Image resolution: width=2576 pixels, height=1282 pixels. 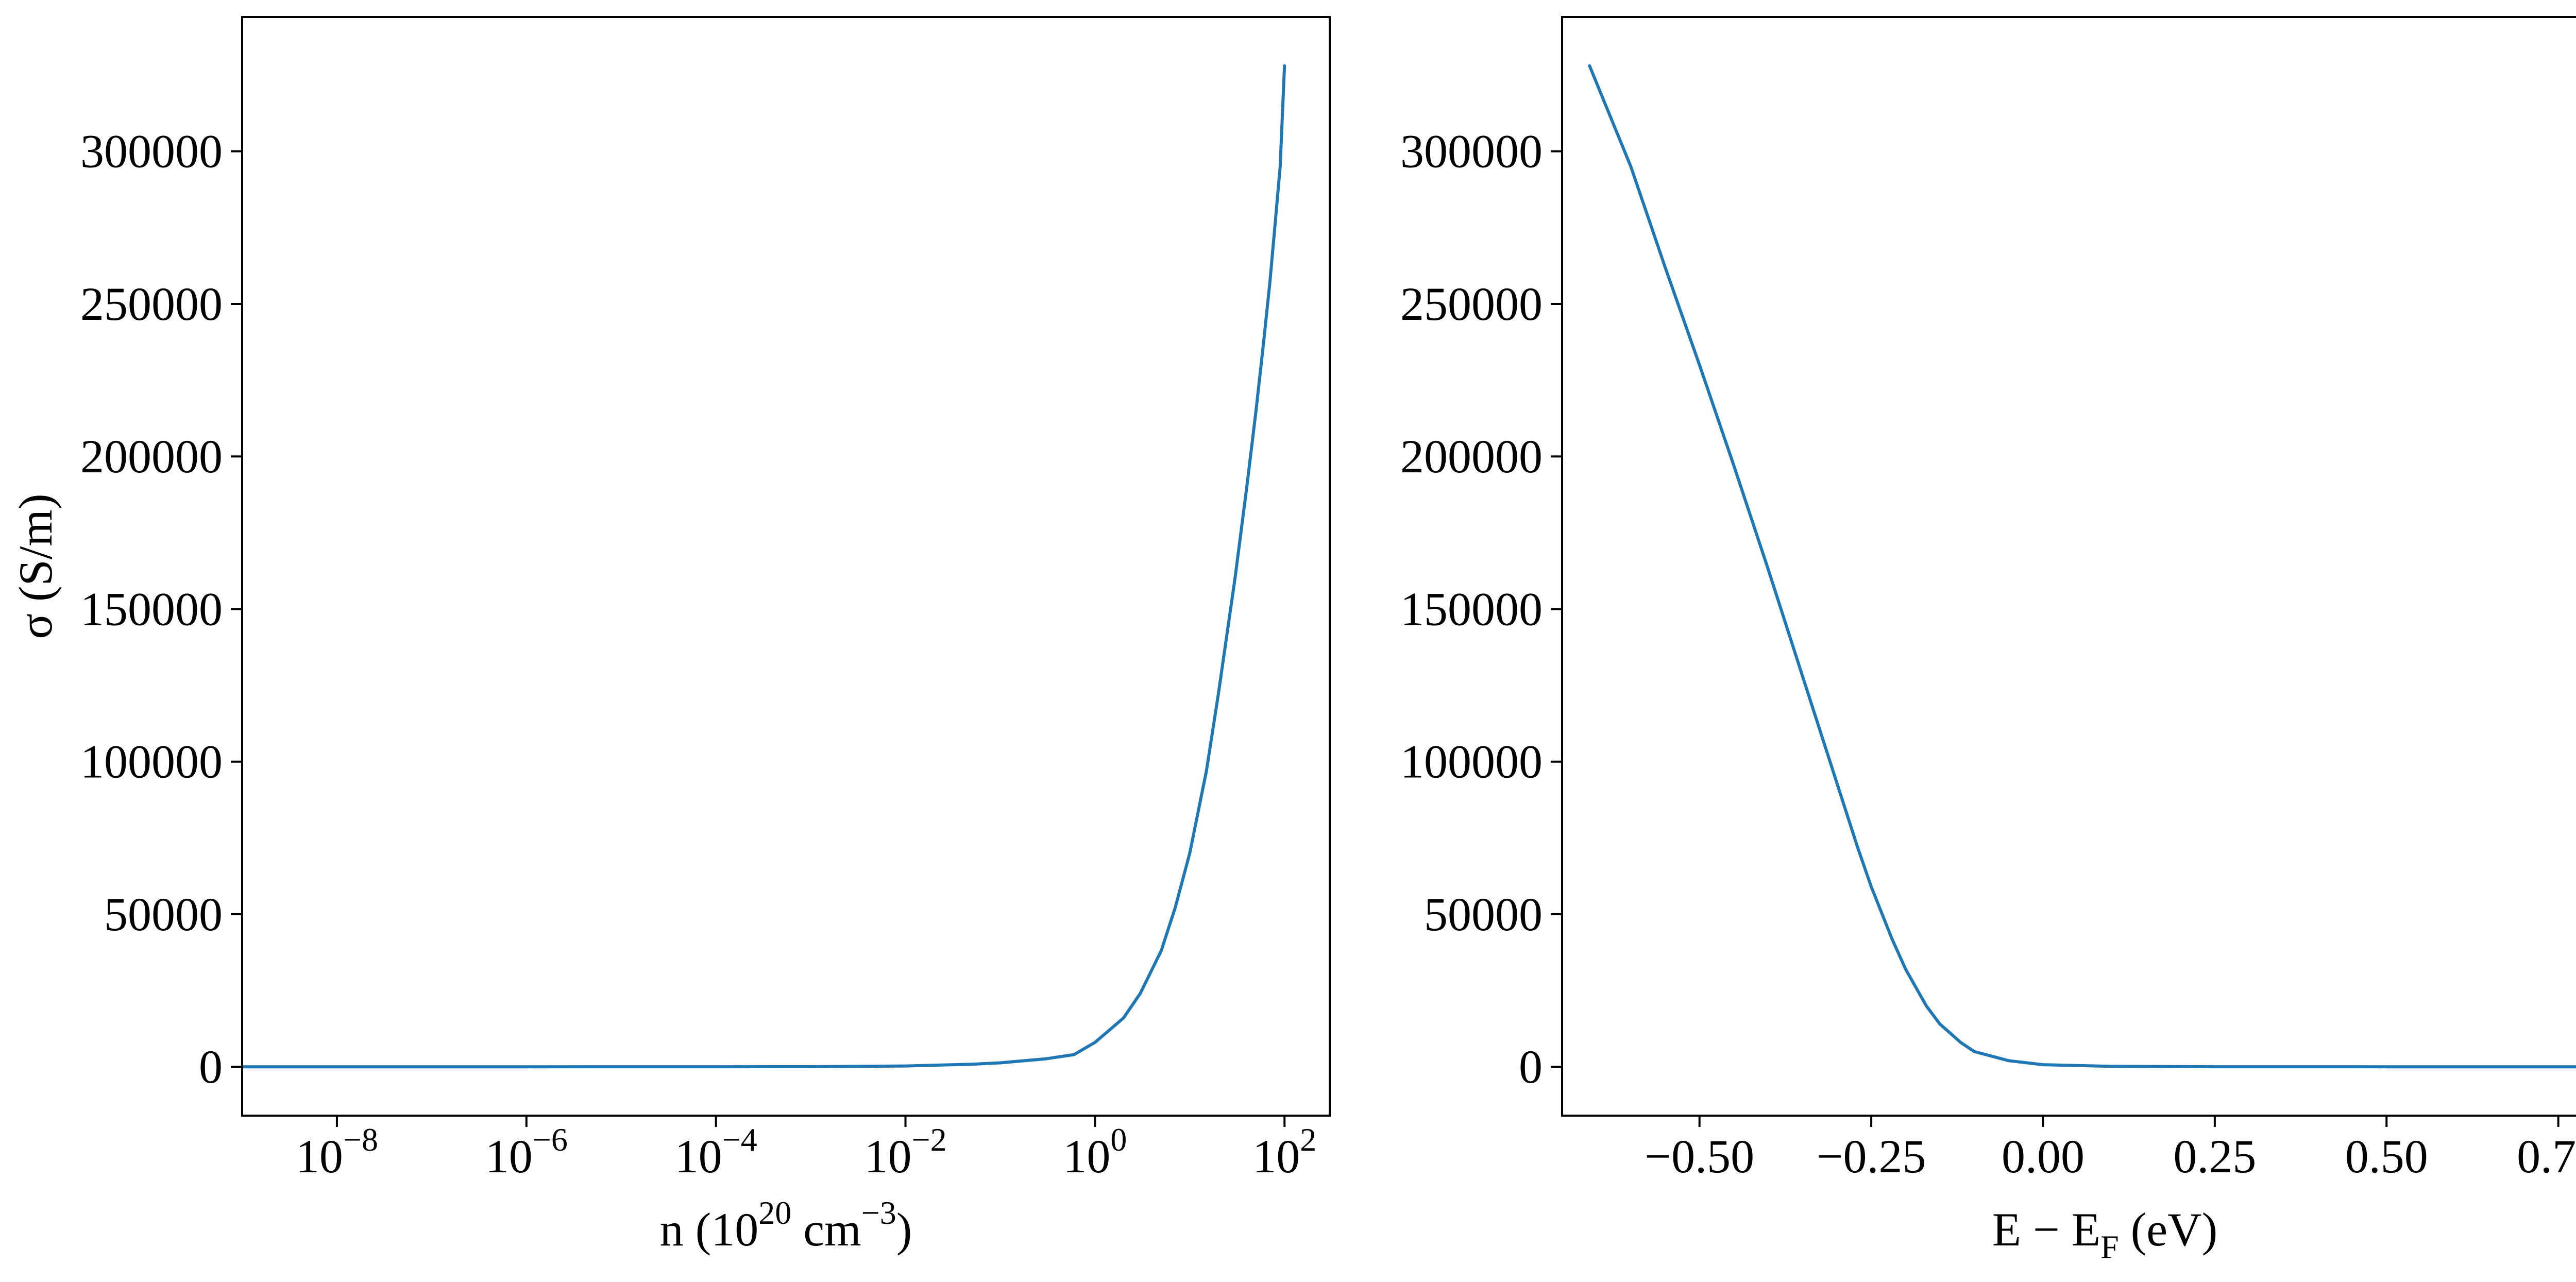 I want to click on x-tick-label: 0.00, so click(x=2043, y=1156).